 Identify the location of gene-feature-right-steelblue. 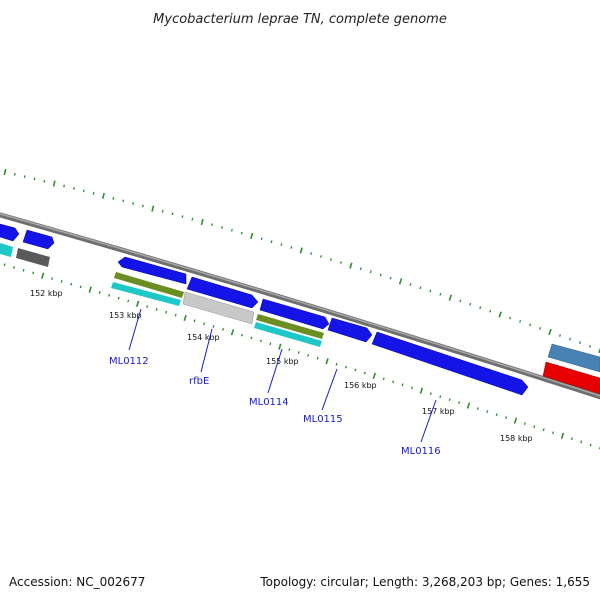
(573, 358).